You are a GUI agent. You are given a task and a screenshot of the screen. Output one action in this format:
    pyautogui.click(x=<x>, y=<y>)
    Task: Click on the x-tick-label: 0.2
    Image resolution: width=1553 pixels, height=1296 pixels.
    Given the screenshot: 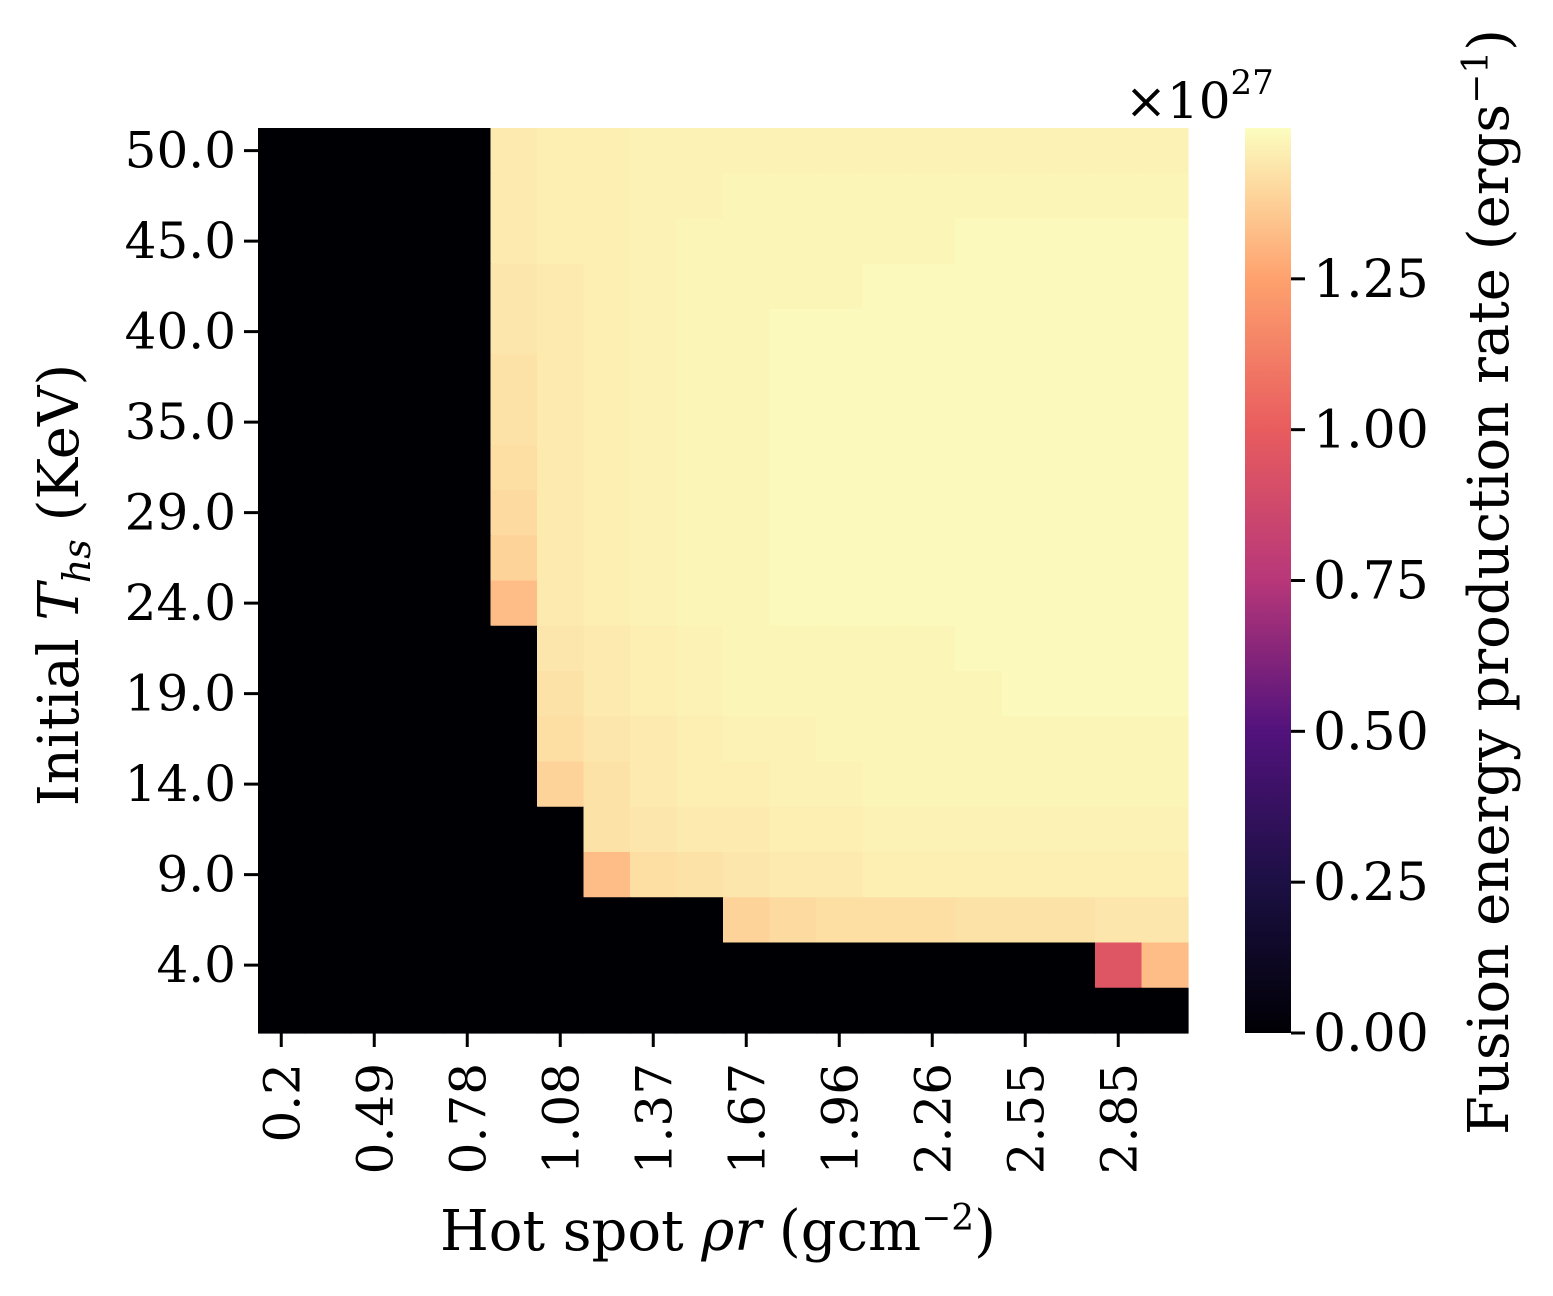 What is the action you would take?
    pyautogui.click(x=282, y=1103)
    